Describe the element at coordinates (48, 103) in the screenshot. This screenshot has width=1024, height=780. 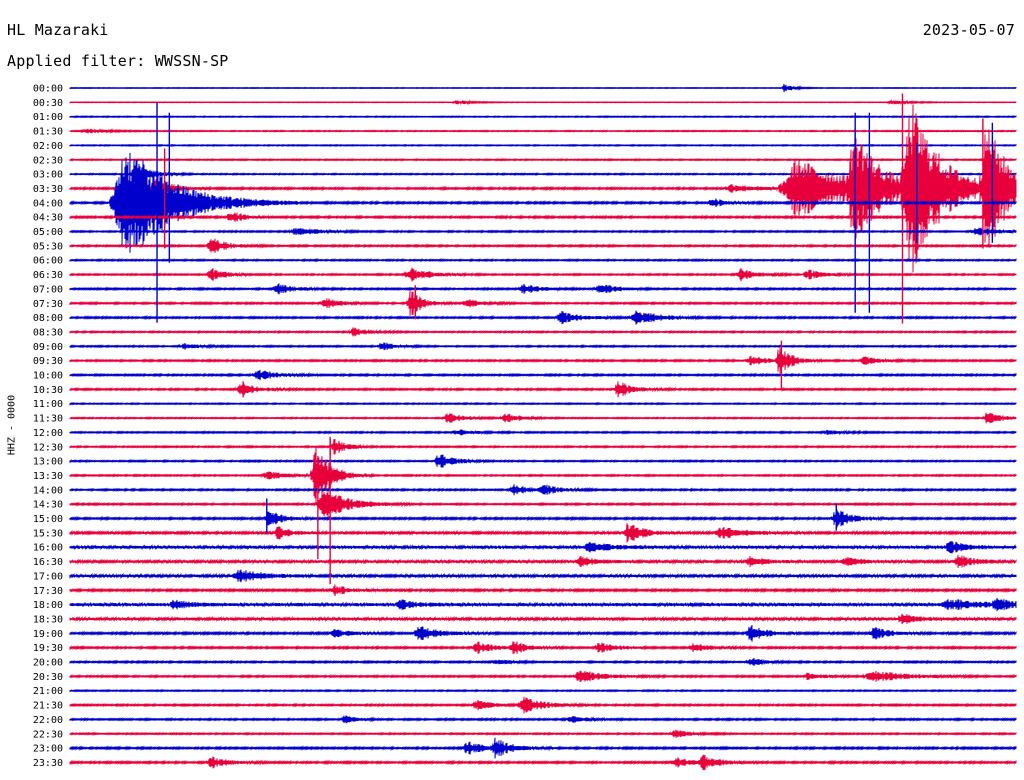
I see `tick-label: 00:30` at that location.